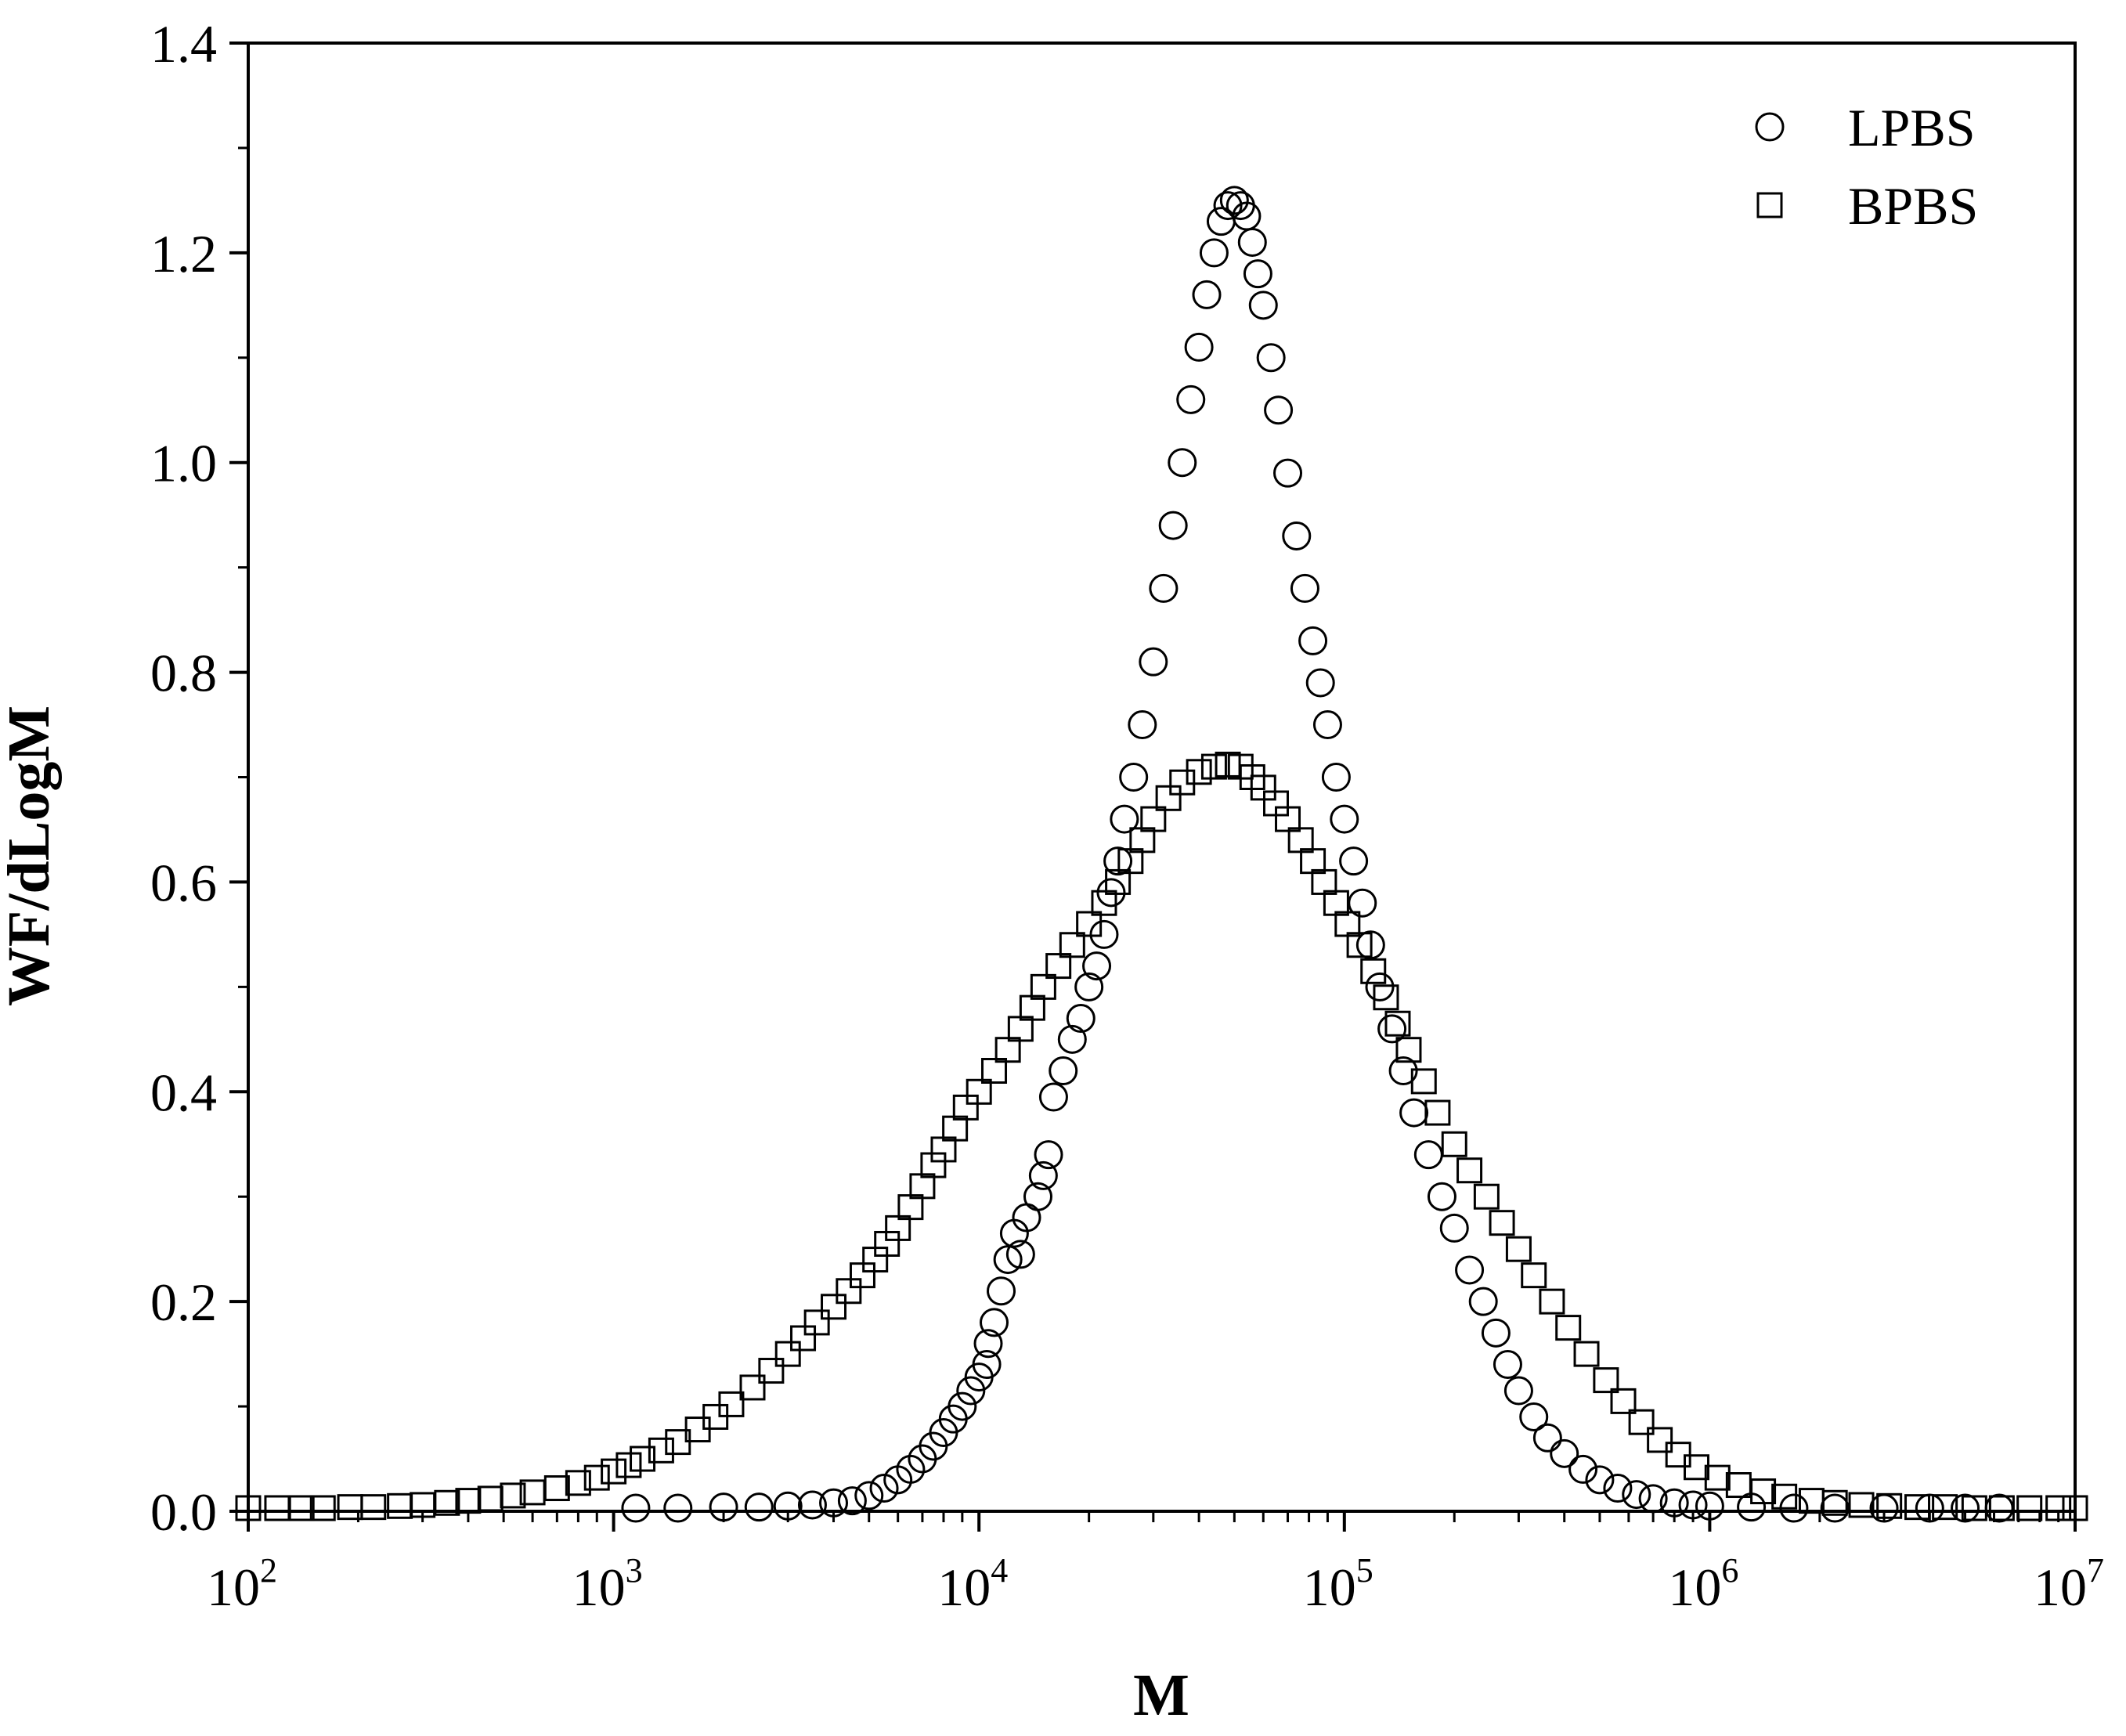  I want to click on x-axis-title: M, so click(1161, 1695).